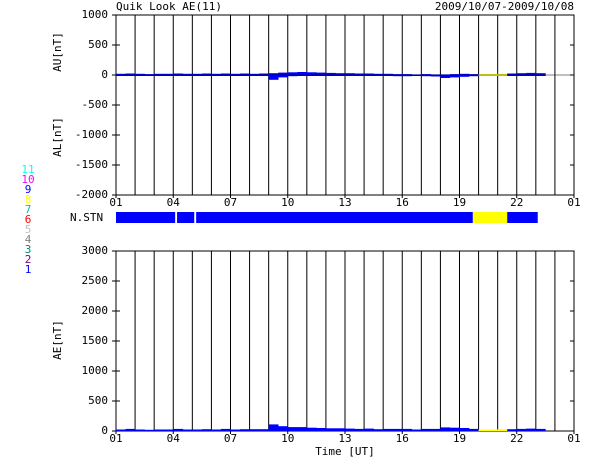  I want to click on station-legend: 9, so click(28, 189).